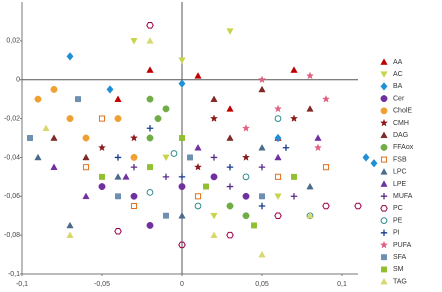 The width and height of the screenshot is (442, 292). What do you see at coordinates (14, 274) in the screenshot?
I see `y-tick-label: -0,1` at bounding box center [14, 274].